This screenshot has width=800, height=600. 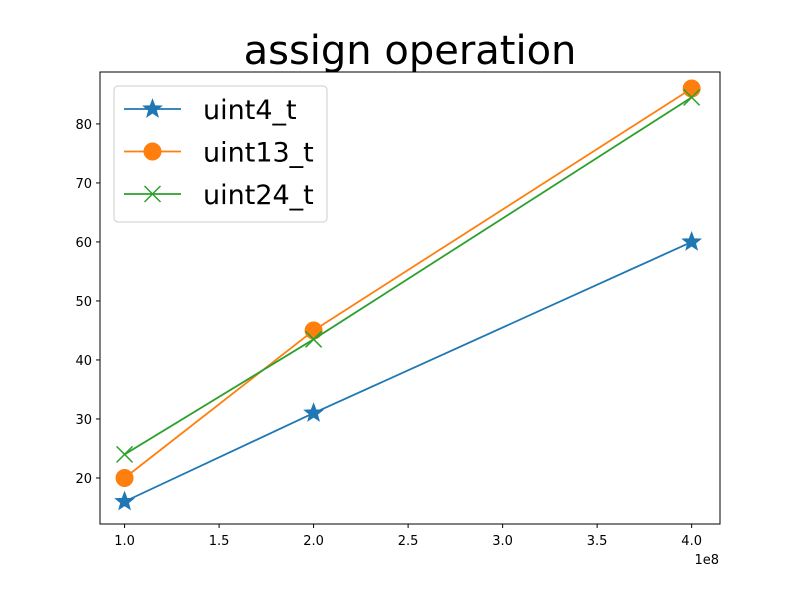 What do you see at coordinates (83, 361) in the screenshot?
I see `y-tick-label: 40` at bounding box center [83, 361].